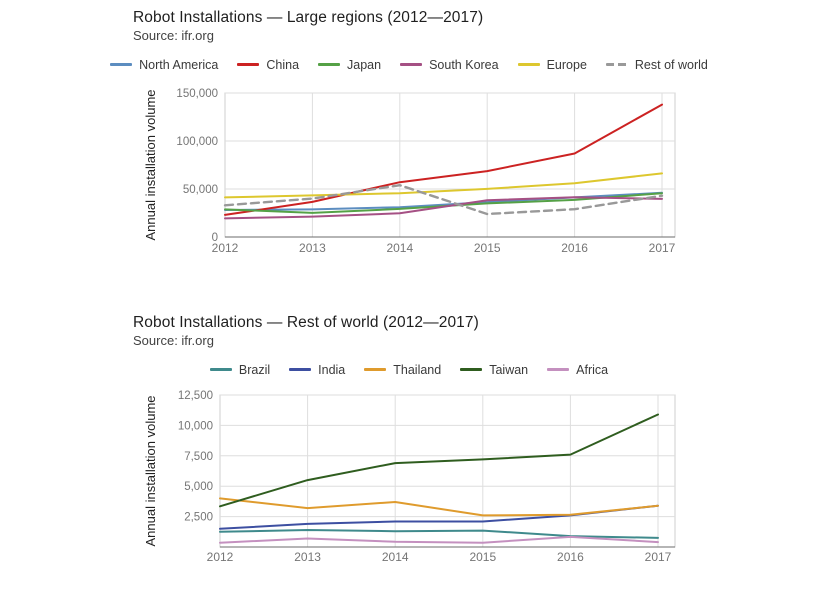 The width and height of the screenshot is (815, 589). What do you see at coordinates (332, 369) in the screenshot?
I see `legend-label: India` at bounding box center [332, 369].